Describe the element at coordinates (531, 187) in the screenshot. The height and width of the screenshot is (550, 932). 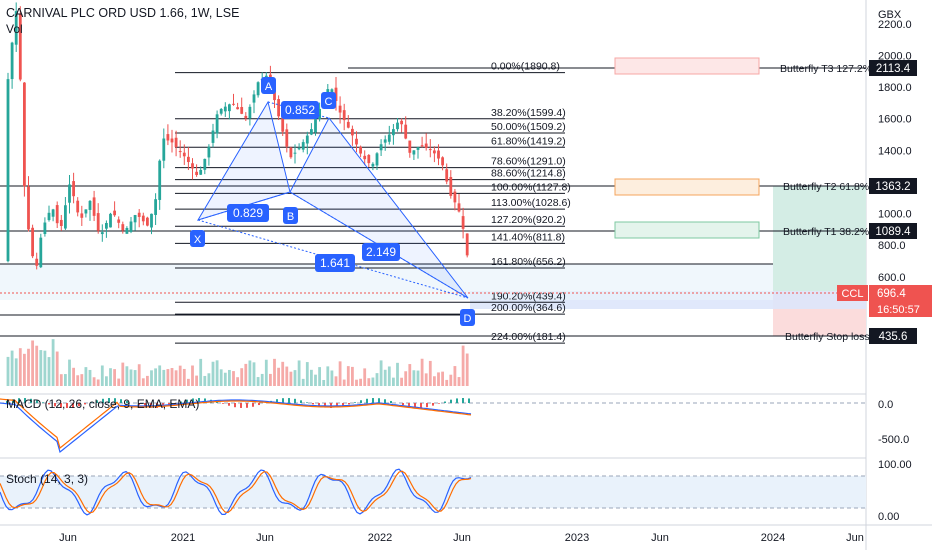
I see `fib-level-label: 100.00%(1127.8)` at that location.